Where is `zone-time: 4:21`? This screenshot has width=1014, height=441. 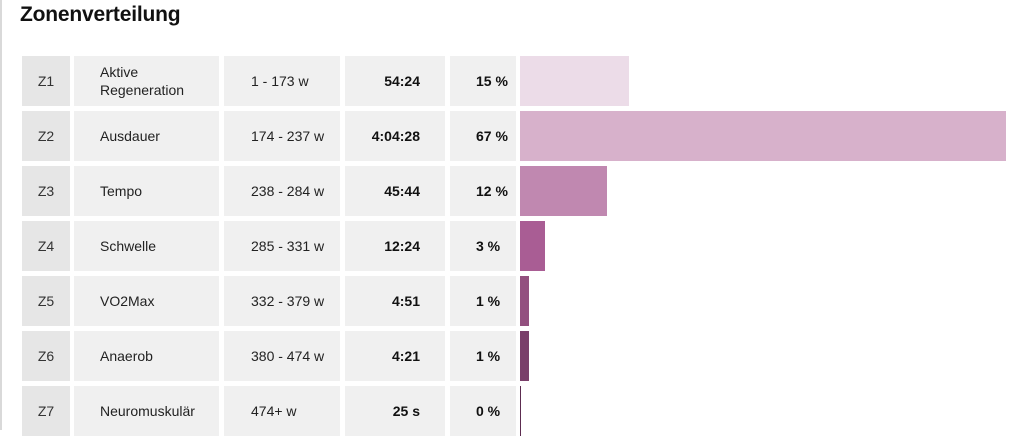 zone-time: 4:21 is located at coordinates (395, 356).